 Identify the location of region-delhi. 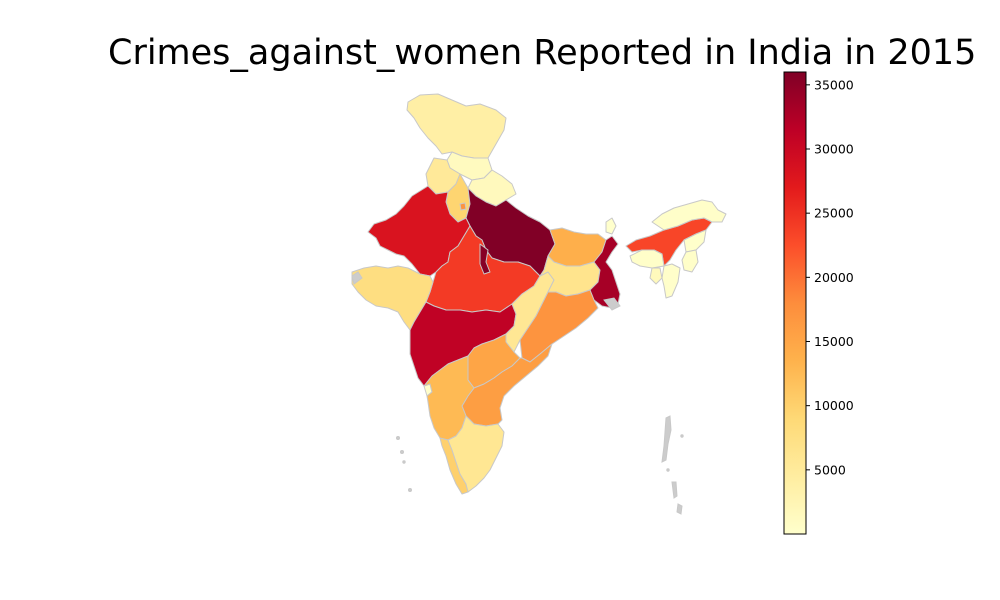
(463, 206).